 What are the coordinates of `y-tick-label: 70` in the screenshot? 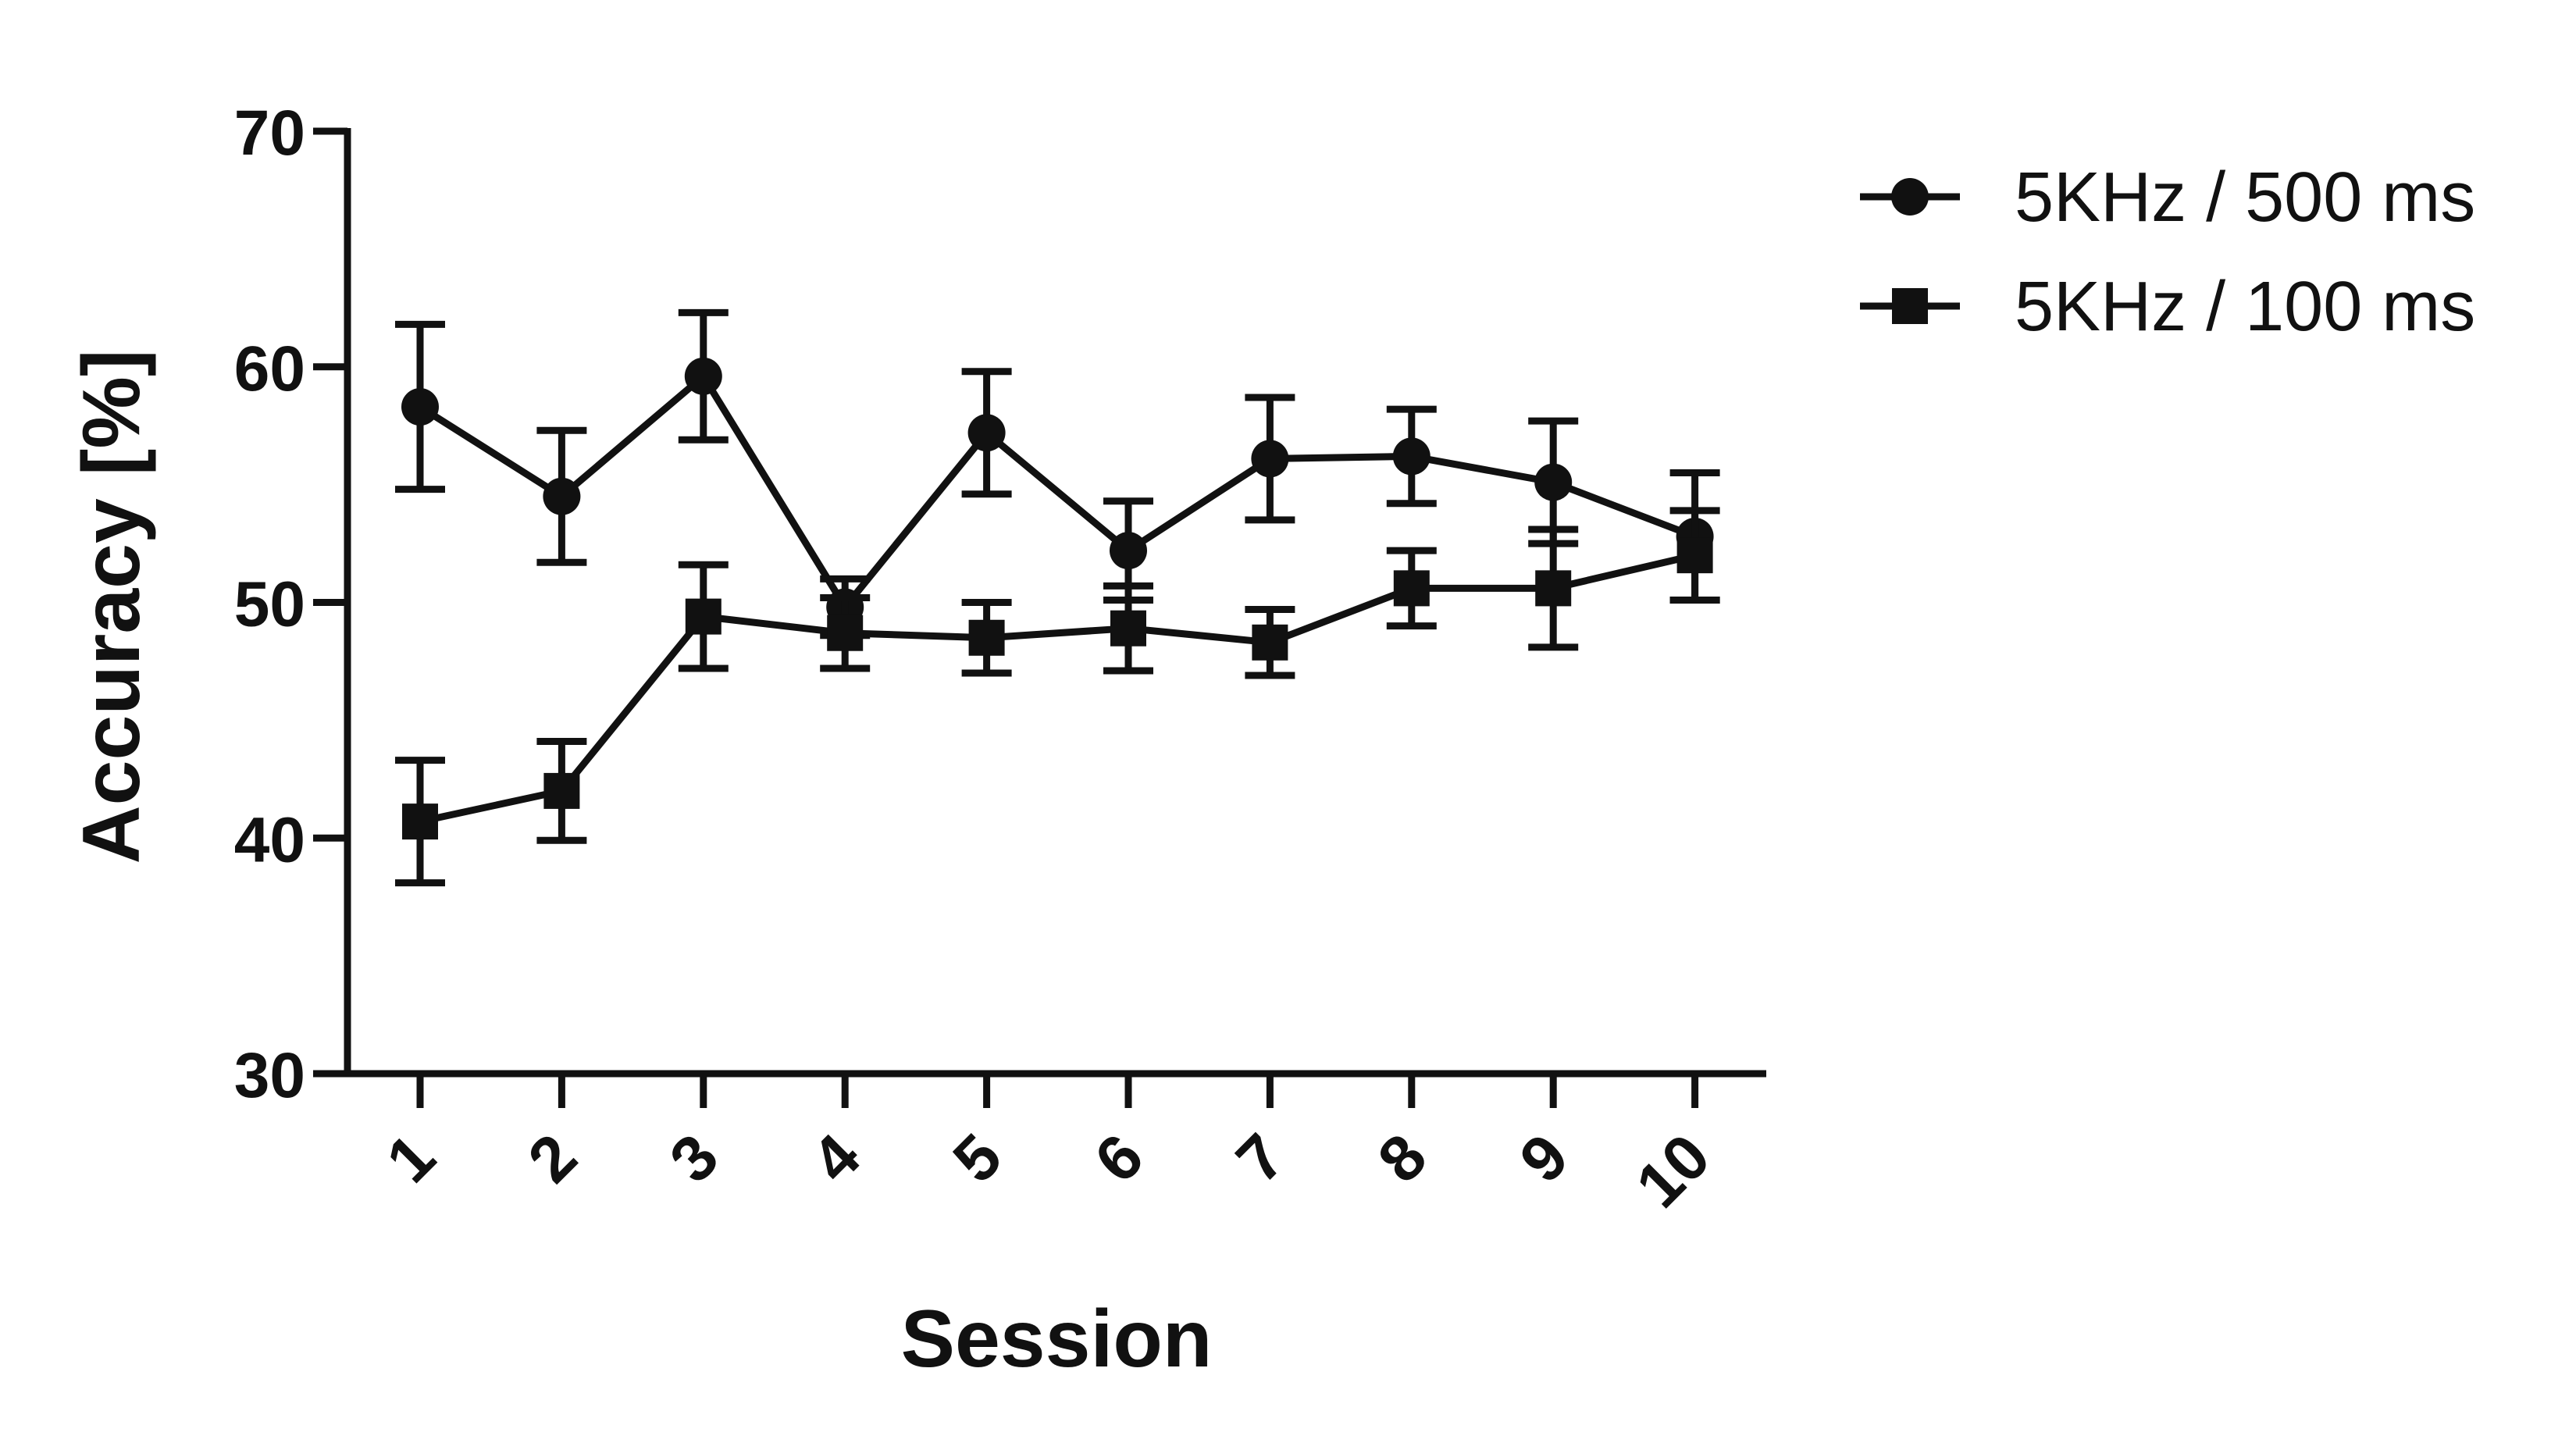 It's located at (269, 133).